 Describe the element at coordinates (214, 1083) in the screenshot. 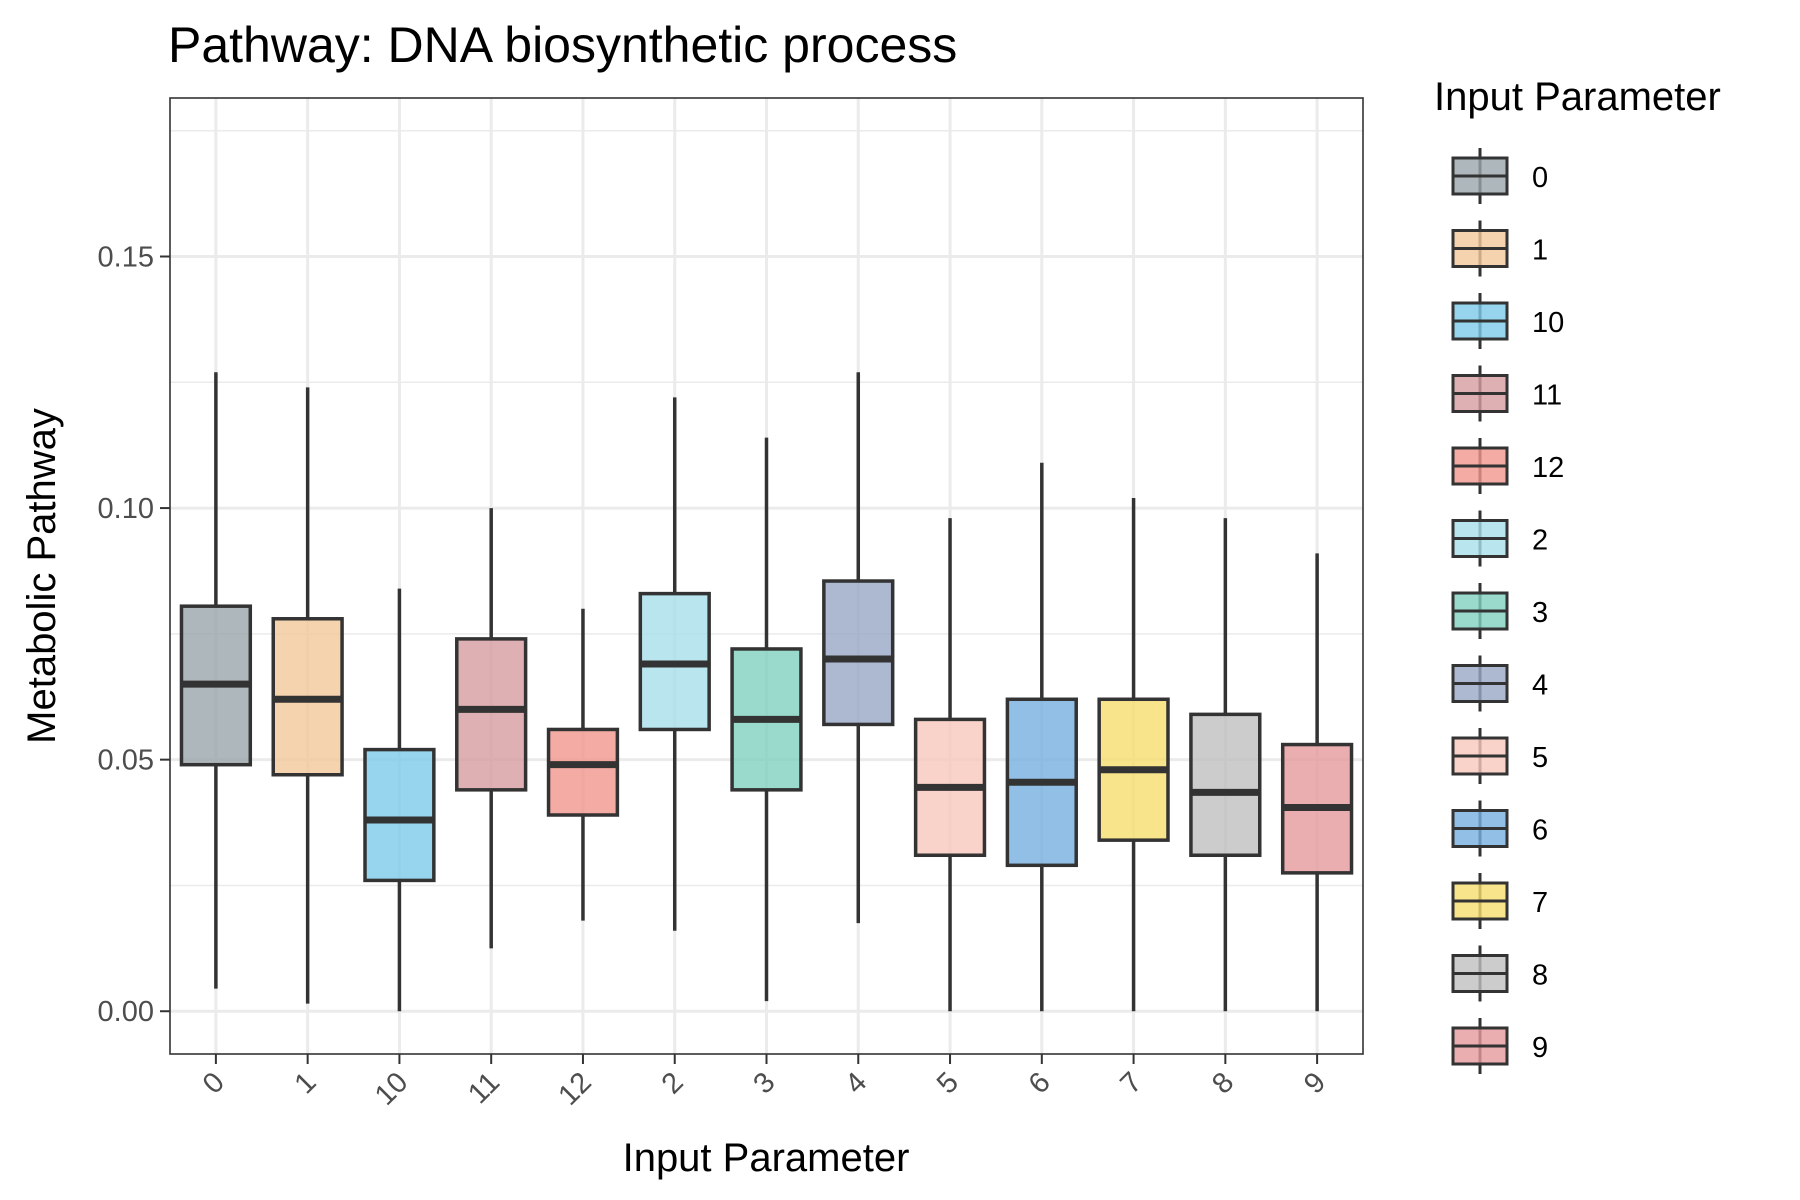

I see `x-tick-label: 0` at that location.